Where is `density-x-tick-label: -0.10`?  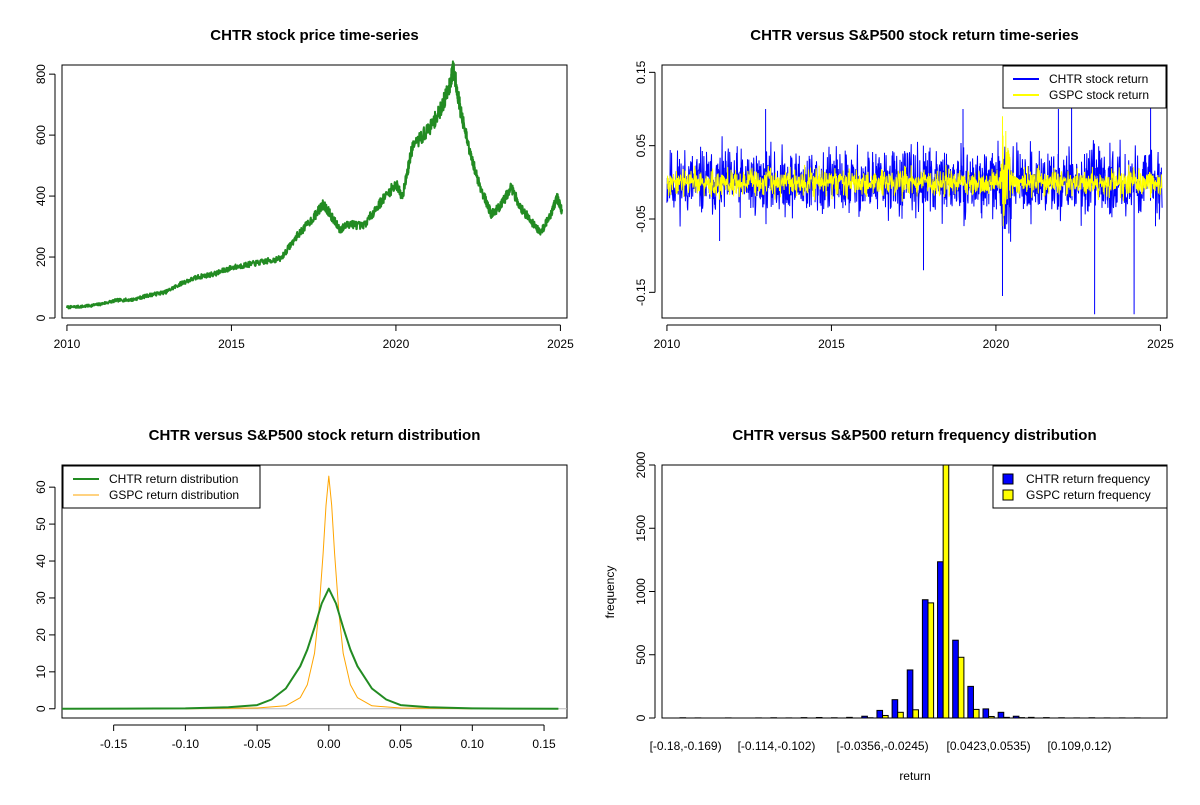
density-x-tick-label: -0.10 is located at coordinates (186, 744).